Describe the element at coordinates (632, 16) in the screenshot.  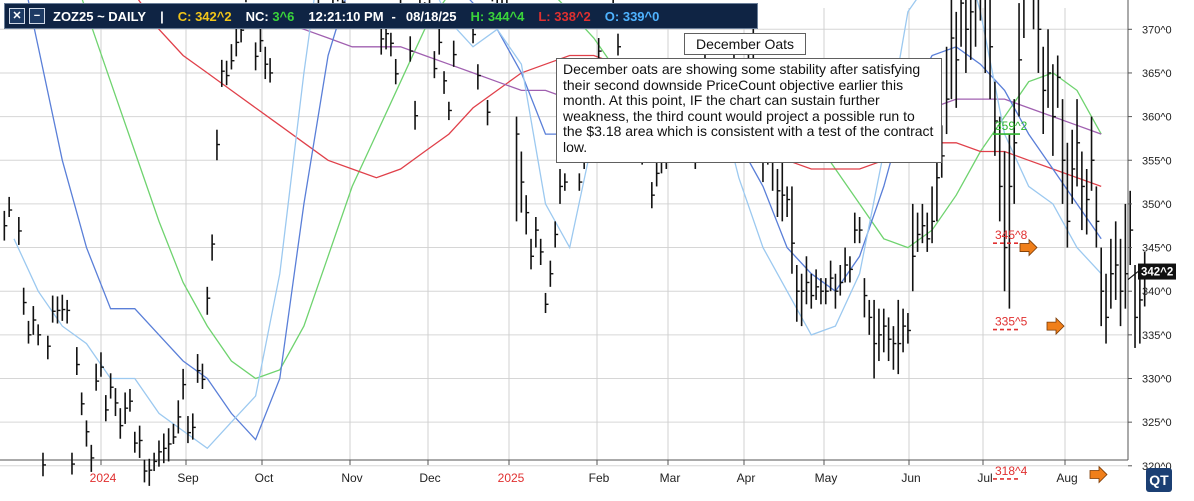
I see `open-value: O: 339^0` at that location.